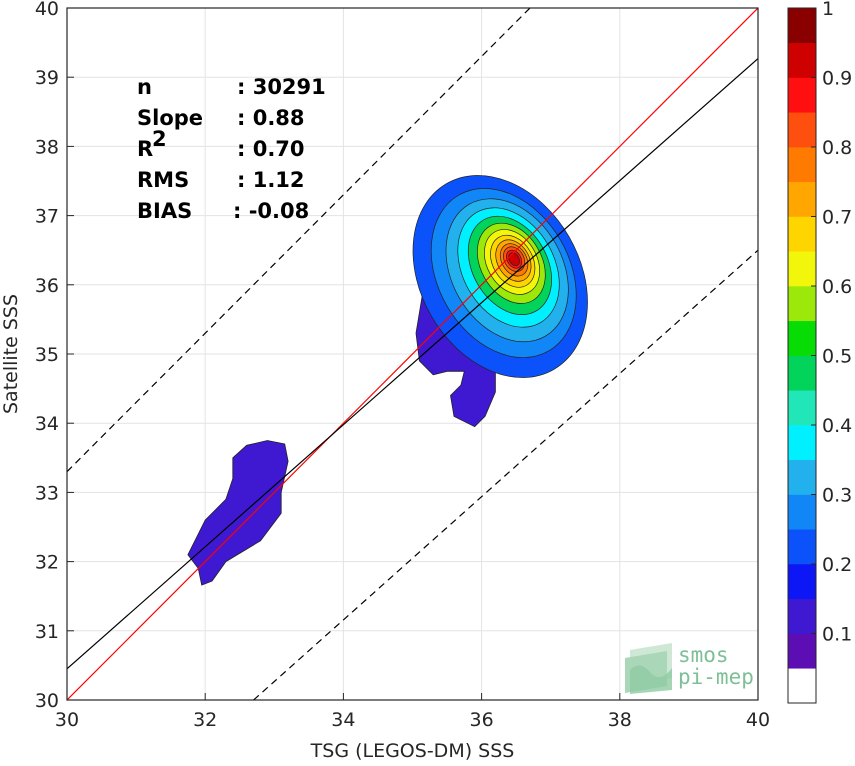  I want to click on x-tick-label: 34, so click(343, 720).